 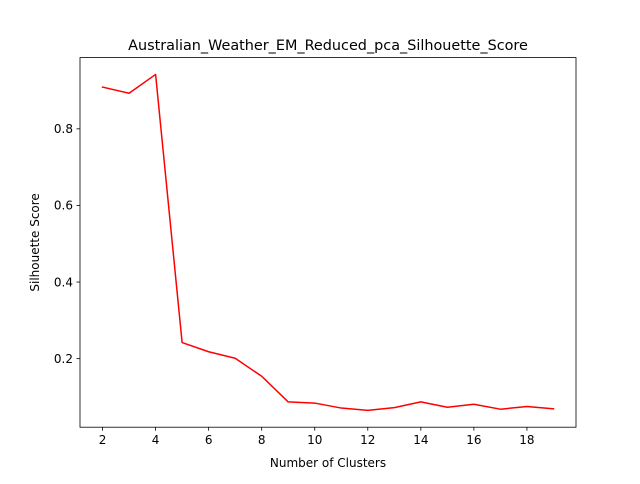 I want to click on x-tick-label: 4, so click(x=156, y=440).